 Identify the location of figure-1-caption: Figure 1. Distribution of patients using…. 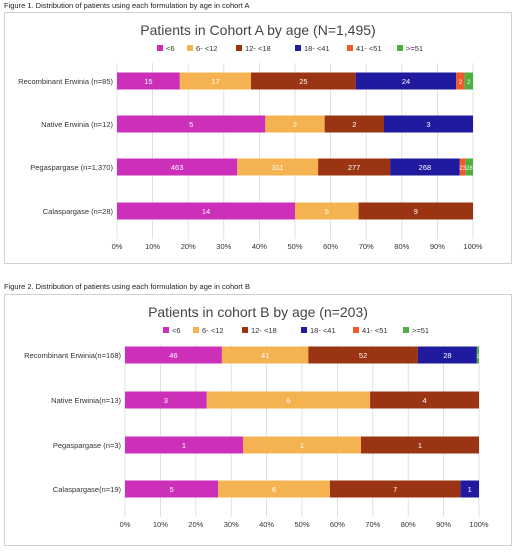
(127, 5).